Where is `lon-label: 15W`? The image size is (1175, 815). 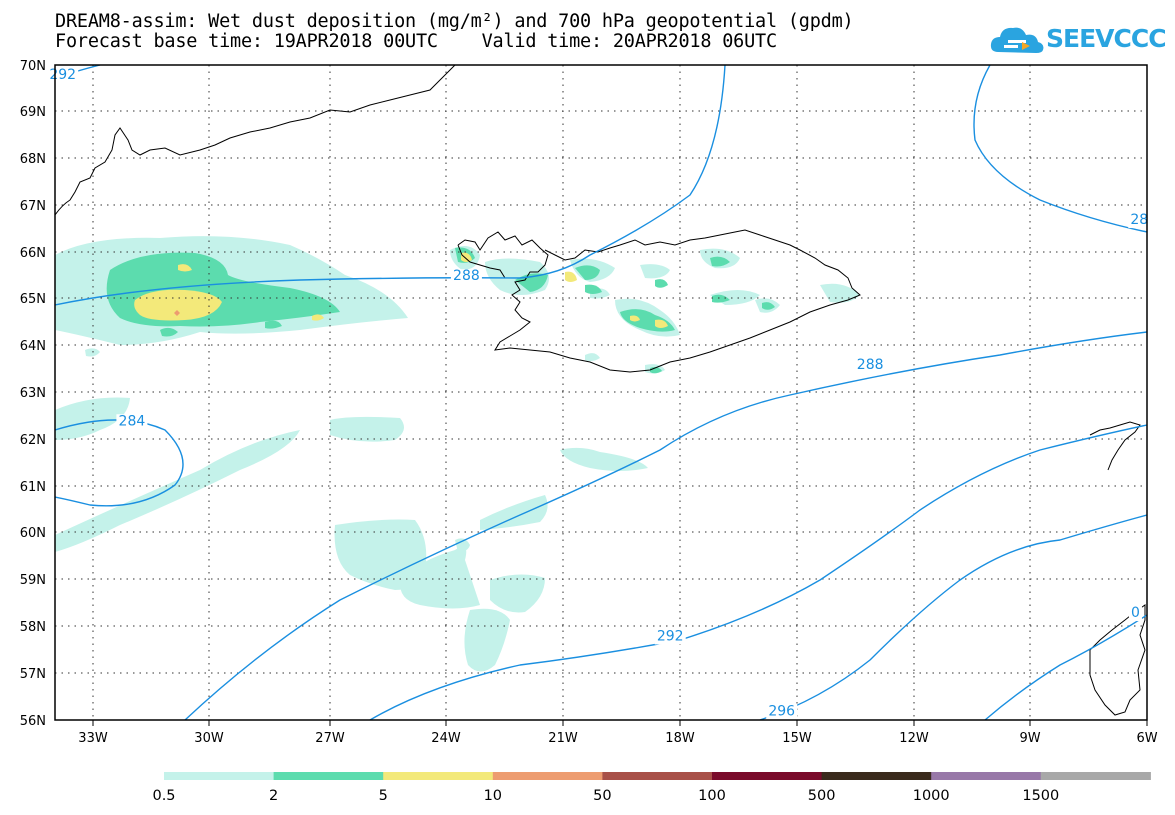 lon-label: 15W is located at coordinates (797, 738).